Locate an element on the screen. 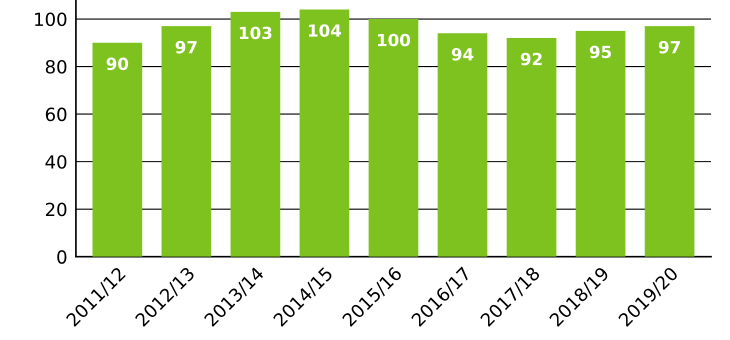 This screenshot has width=730, height=340. y-tick-label: 80 is located at coordinates (56, 67).